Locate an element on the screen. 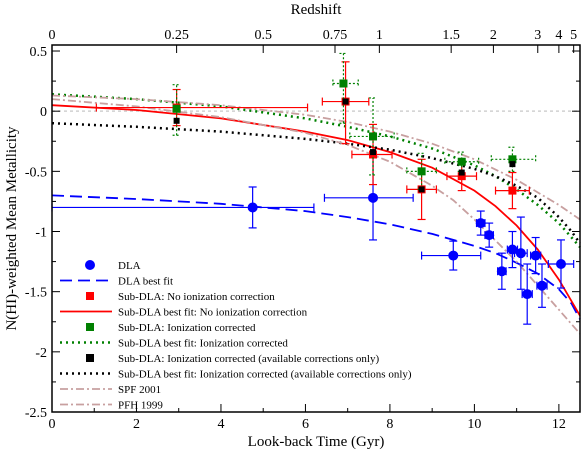 The height and width of the screenshot is (453, 583). x-tick-label: 2 is located at coordinates (136, 424).